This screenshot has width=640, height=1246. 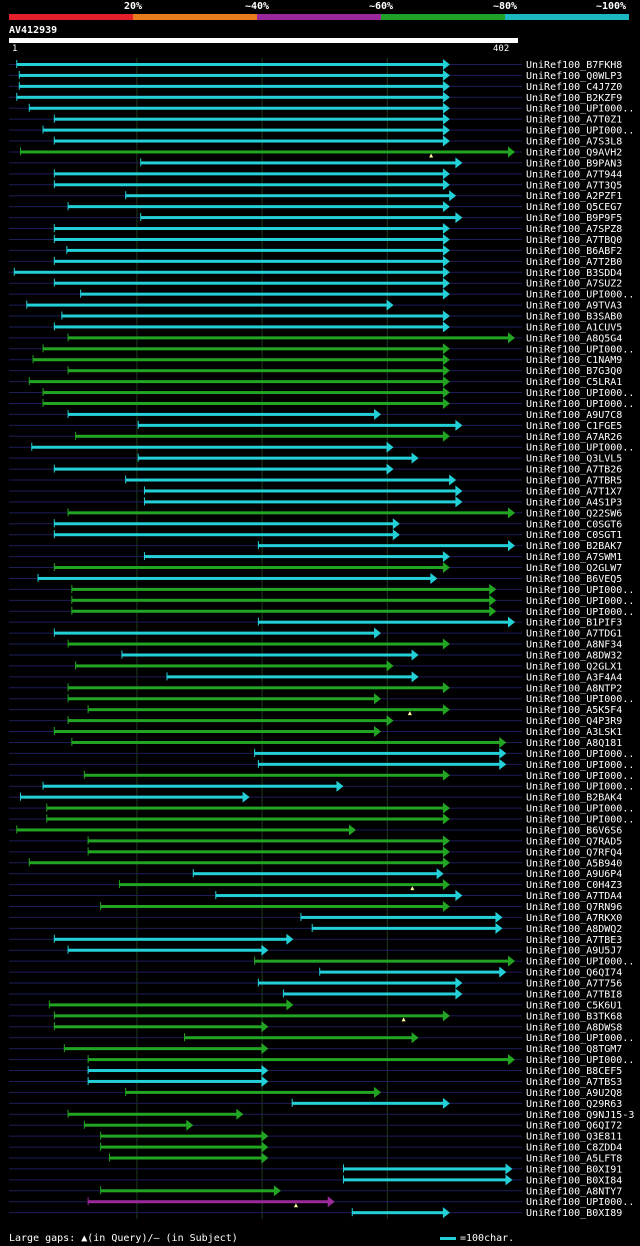 I want to click on hit-label: UniRef100_C8ZDD4, so click(x=574, y=1148).